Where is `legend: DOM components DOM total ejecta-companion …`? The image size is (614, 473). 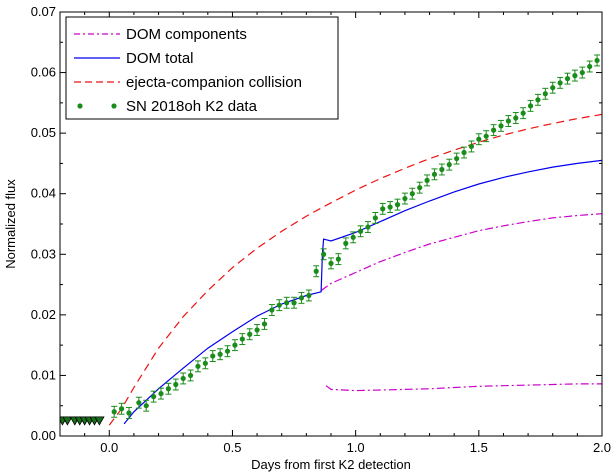
legend: DOM components DOM total ejecta-companion … is located at coordinates (202, 68).